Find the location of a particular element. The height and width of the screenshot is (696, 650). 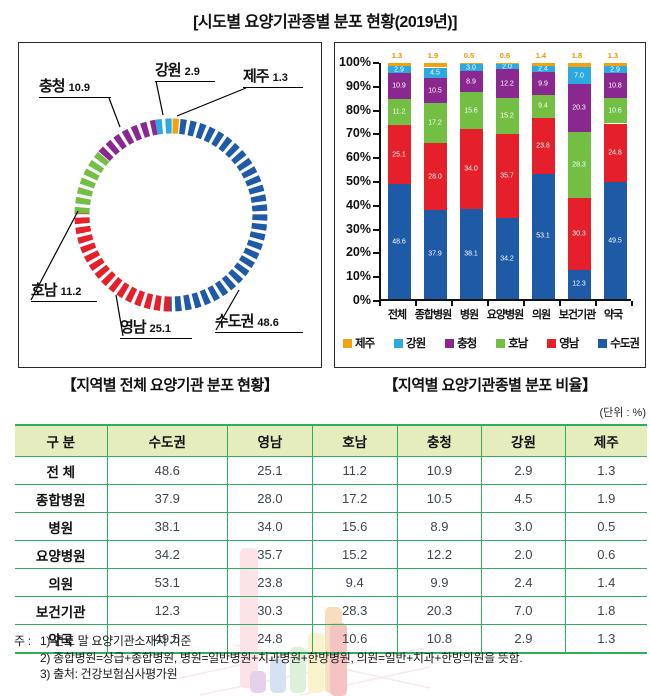

bar-segment-value: 28.3 is located at coordinates (579, 165).